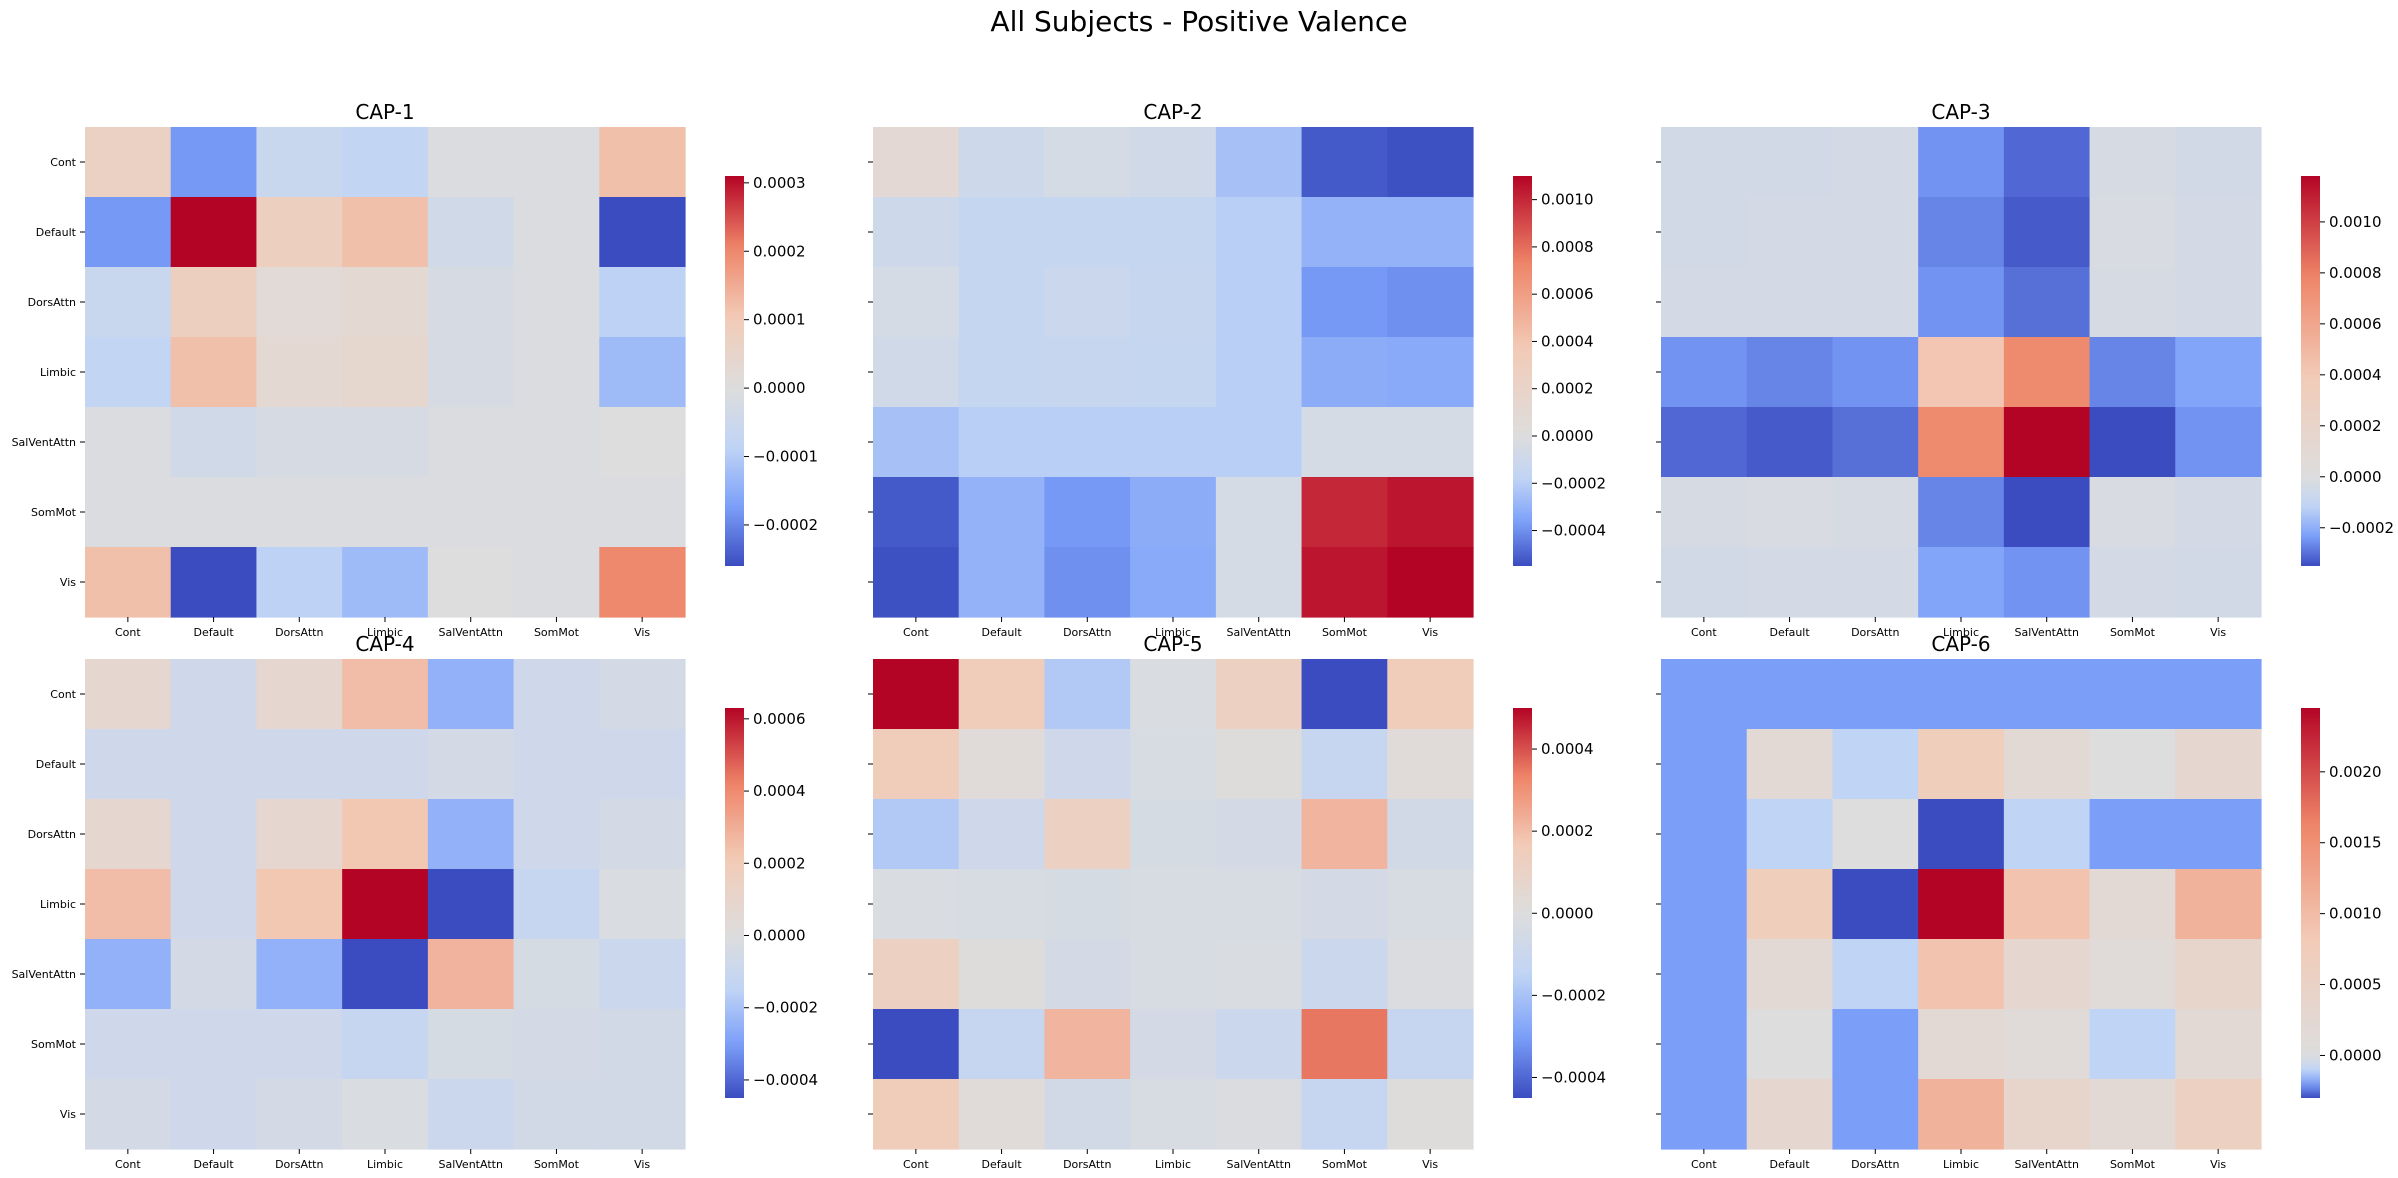  I want to click on colorbar-tick-label: 0.0020, so click(2355, 772).